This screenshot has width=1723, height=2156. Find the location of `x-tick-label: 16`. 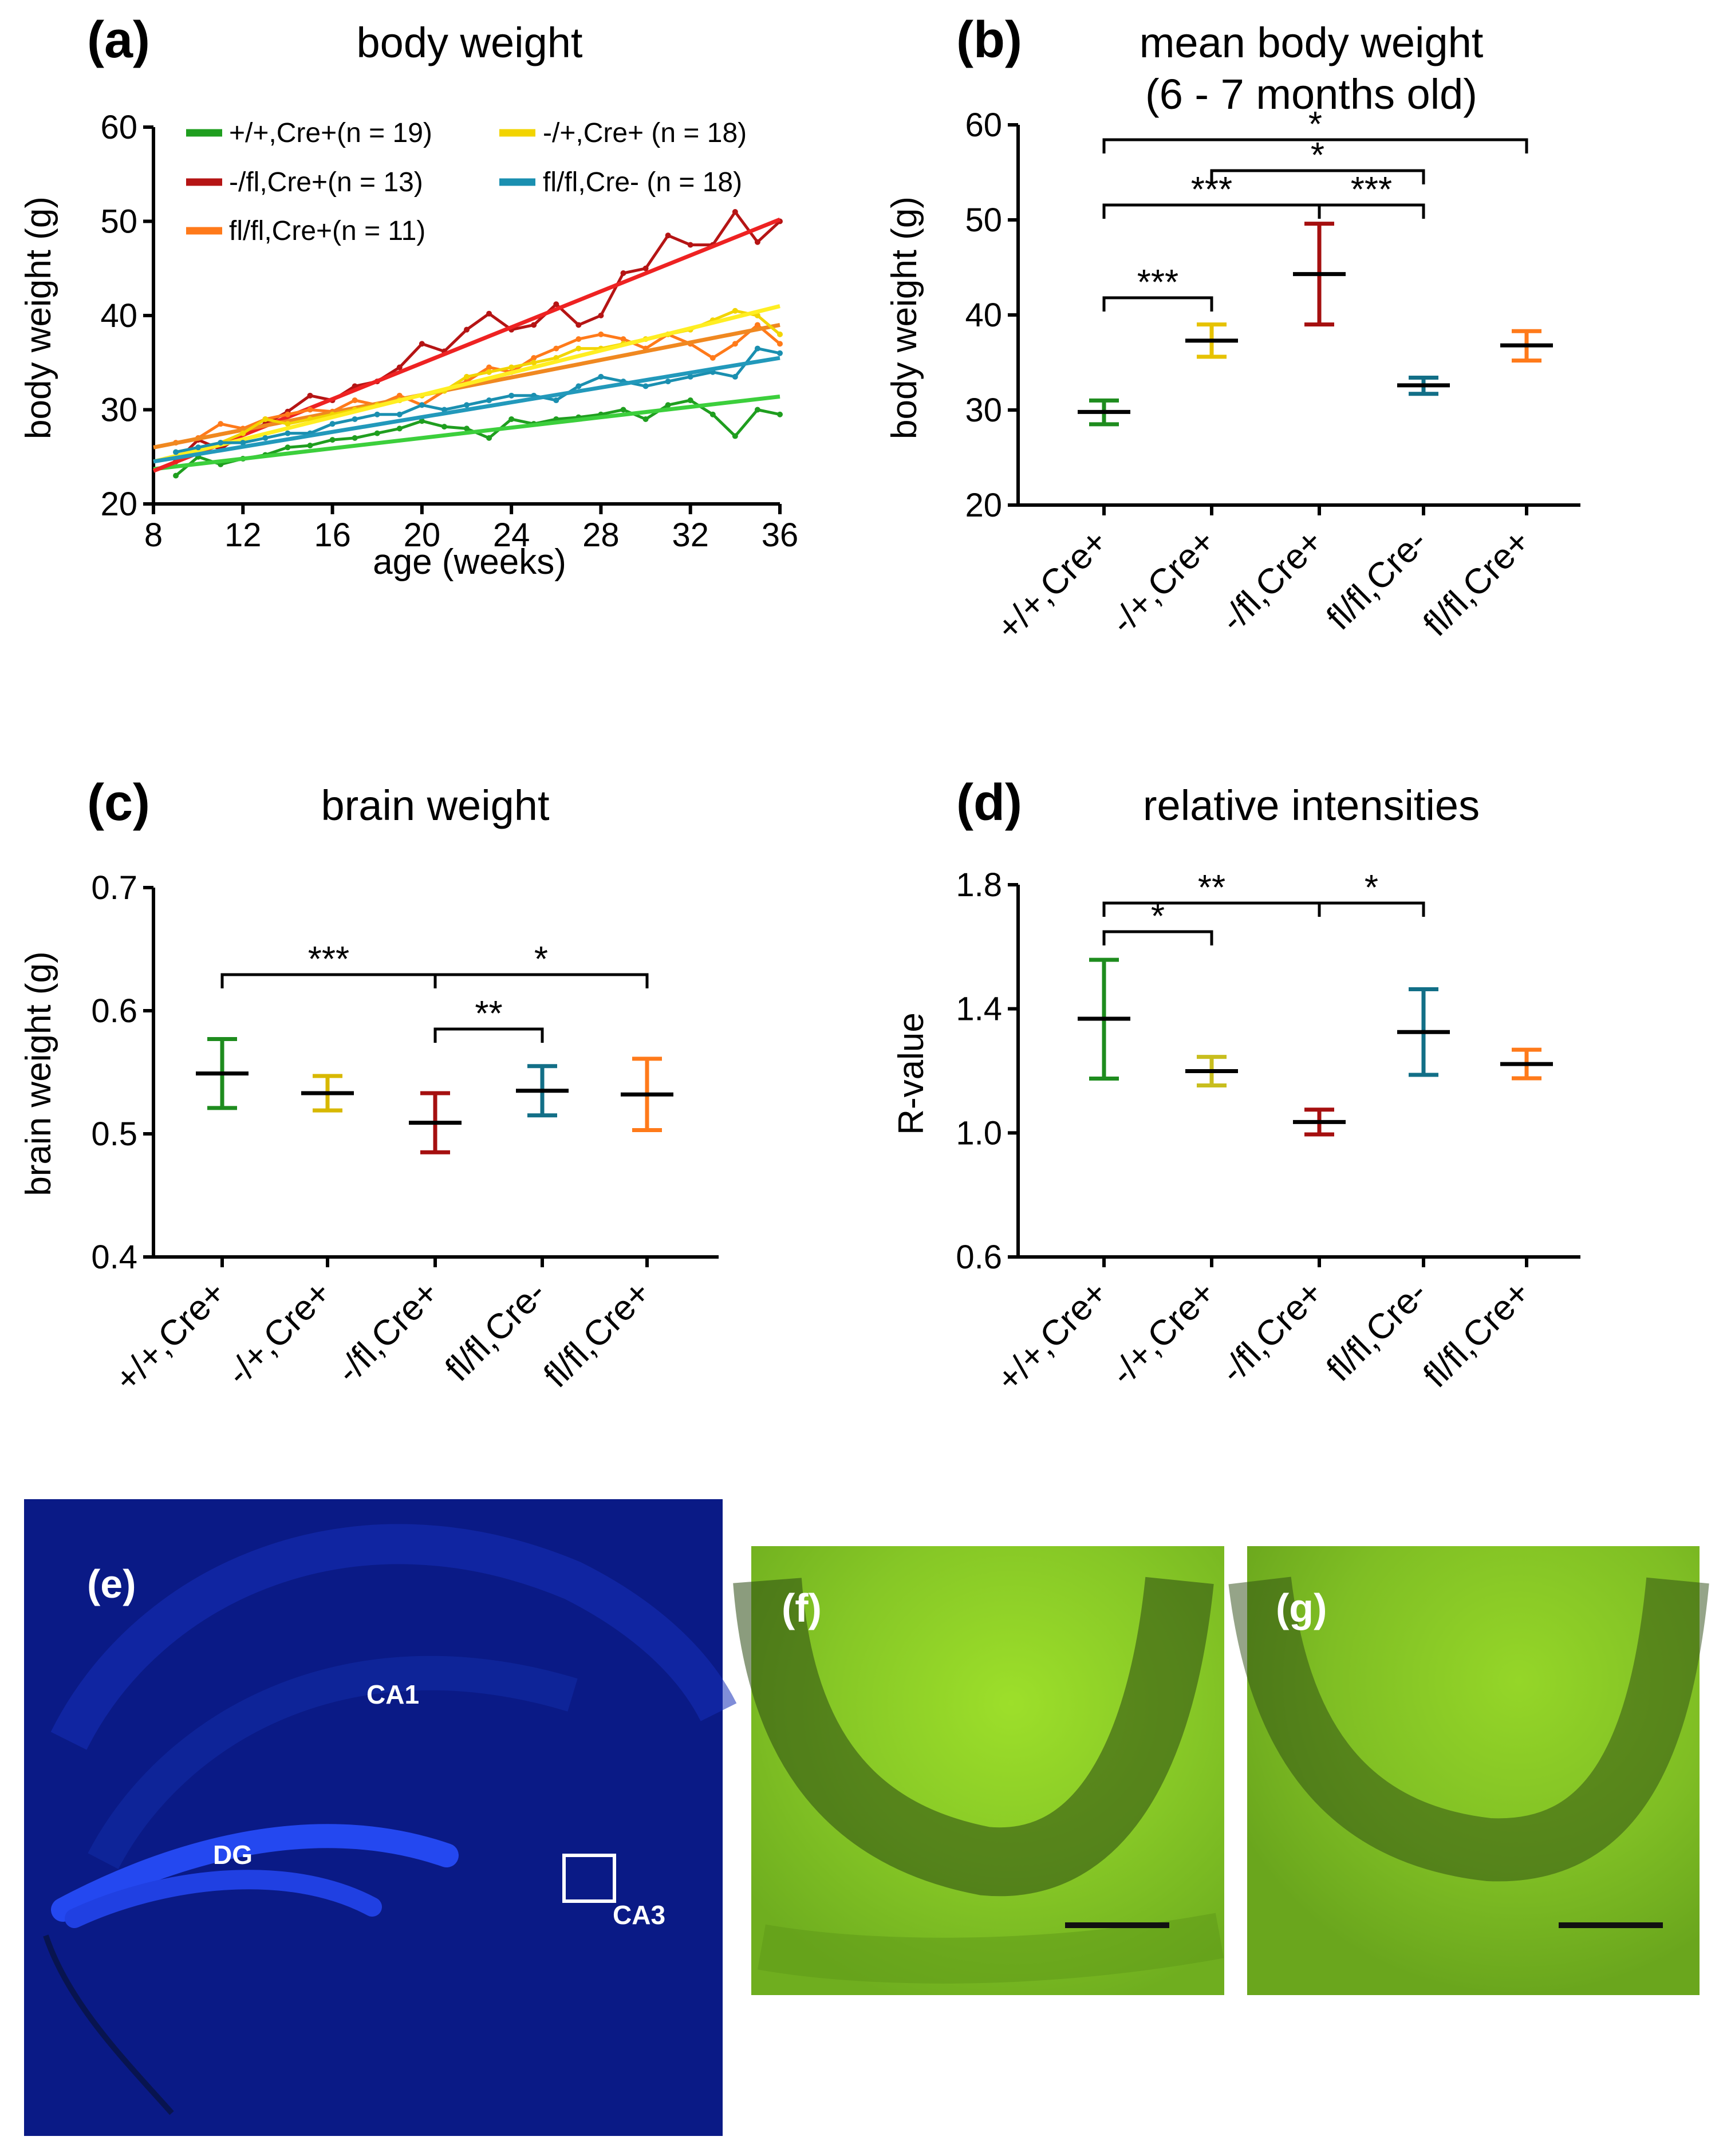

x-tick-label: 16 is located at coordinates (332, 535).